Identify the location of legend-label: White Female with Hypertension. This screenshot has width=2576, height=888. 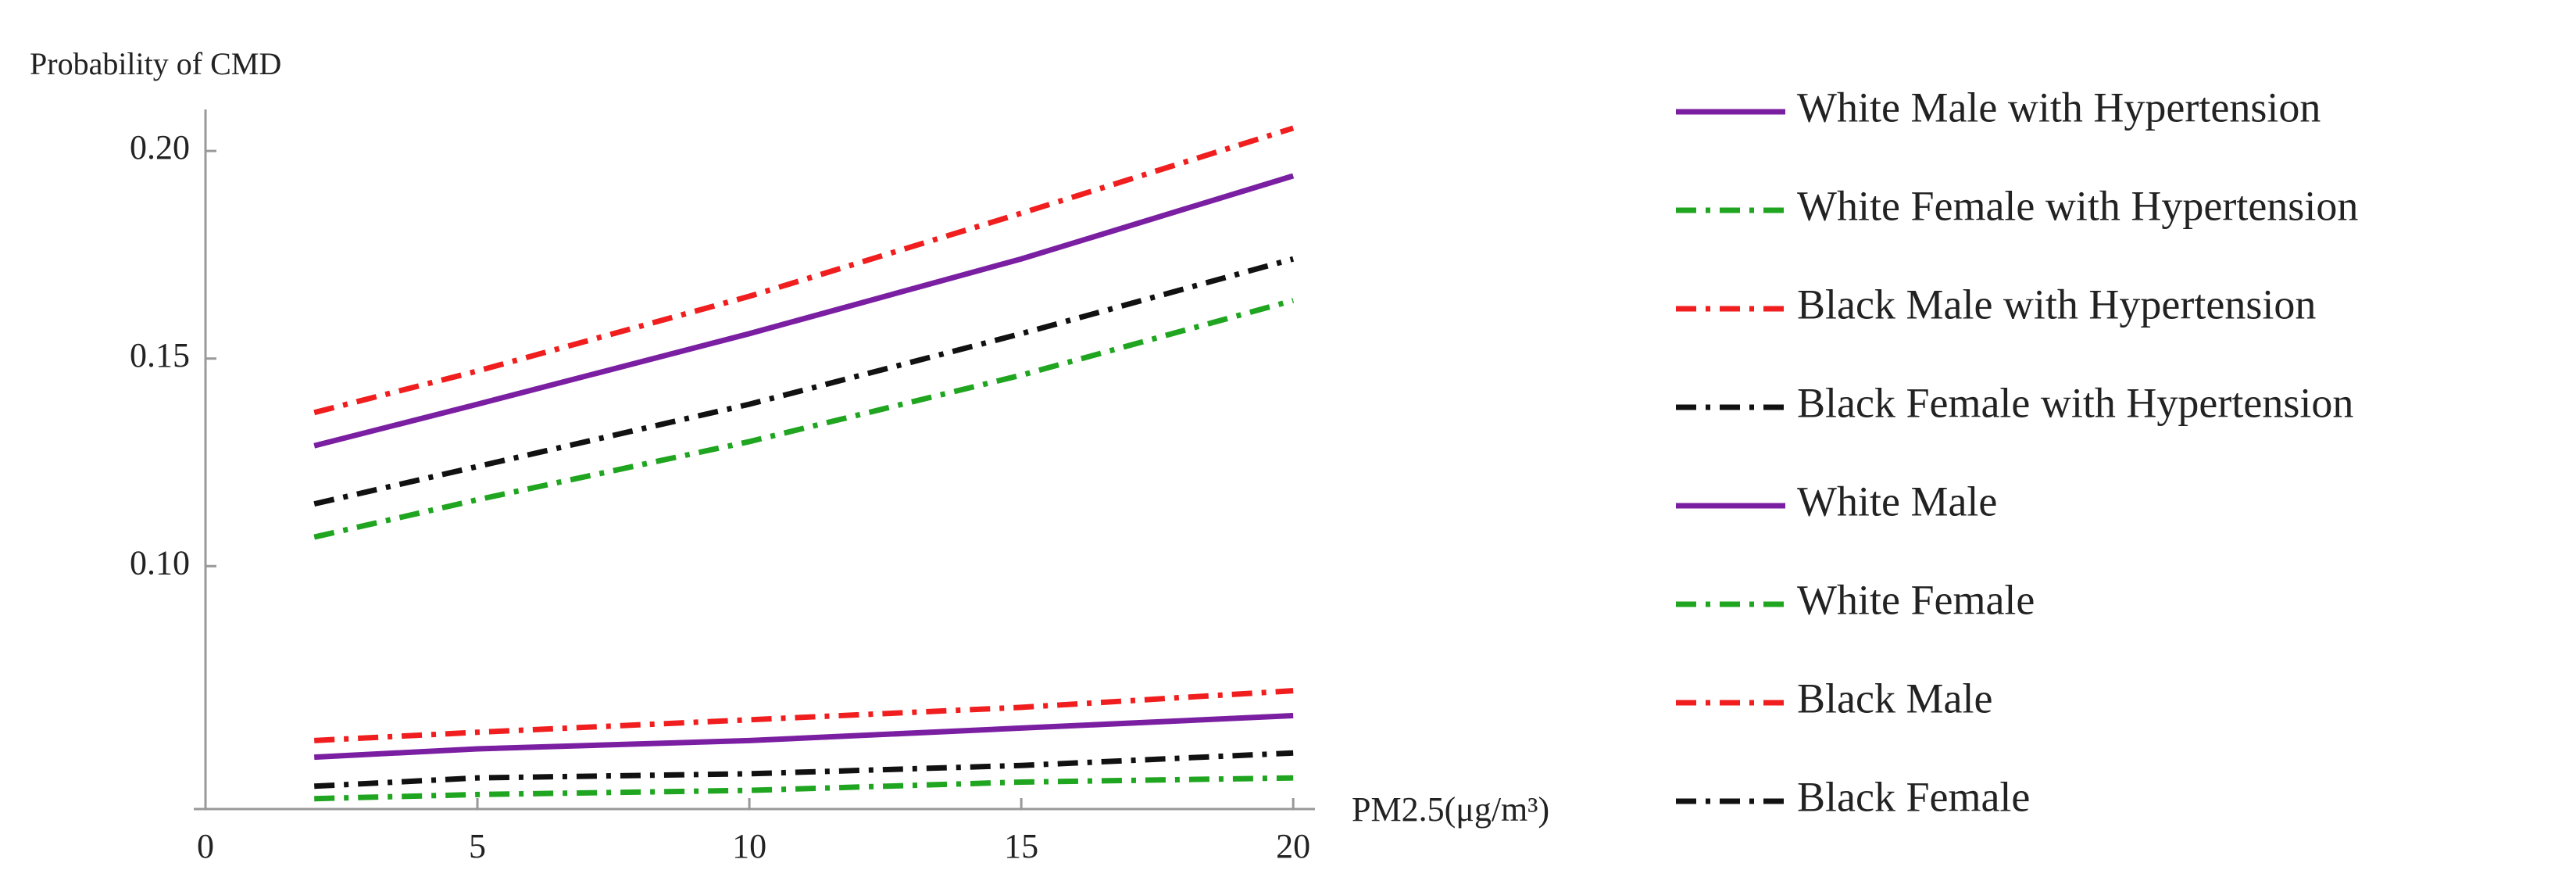
(2078, 205).